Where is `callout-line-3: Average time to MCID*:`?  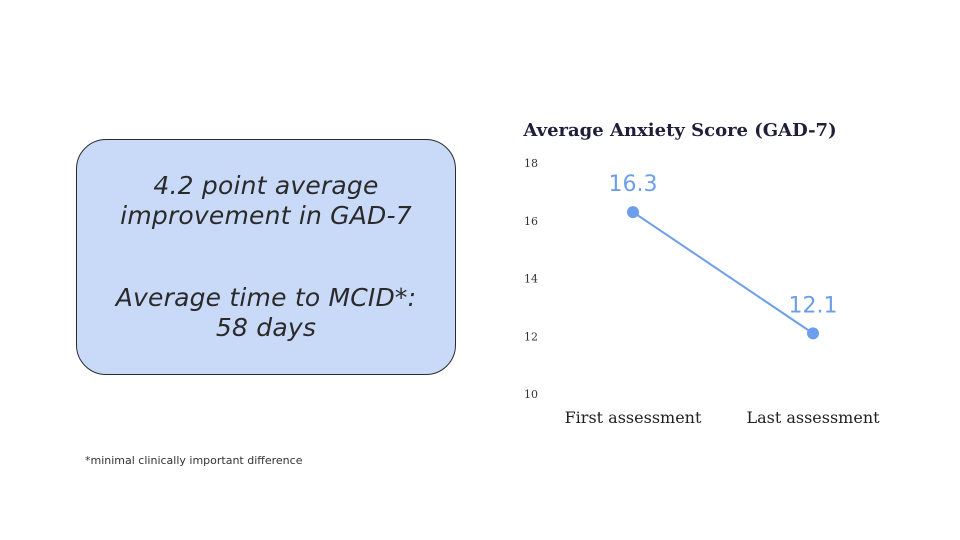
callout-line-3: Average time to MCID*: is located at coordinates (266, 297).